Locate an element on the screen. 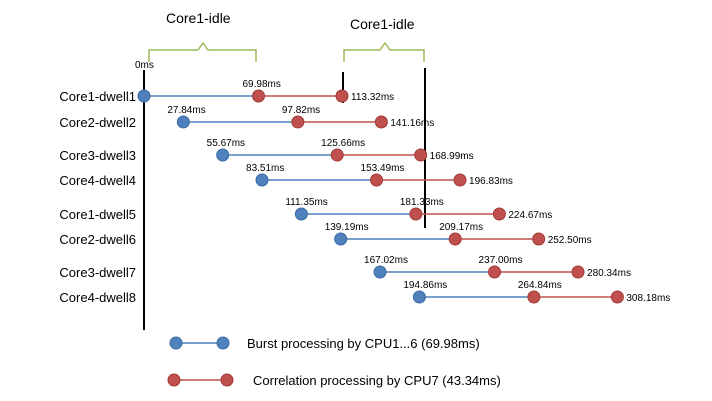  burst-start-time: 139.19ms is located at coordinates (347, 227).